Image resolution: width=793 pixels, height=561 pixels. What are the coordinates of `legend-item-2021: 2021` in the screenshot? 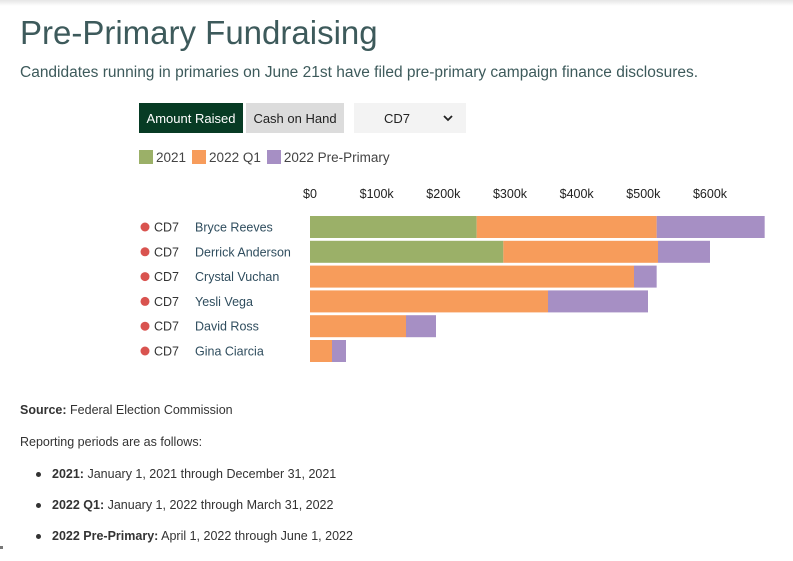 It's located at (162, 157).